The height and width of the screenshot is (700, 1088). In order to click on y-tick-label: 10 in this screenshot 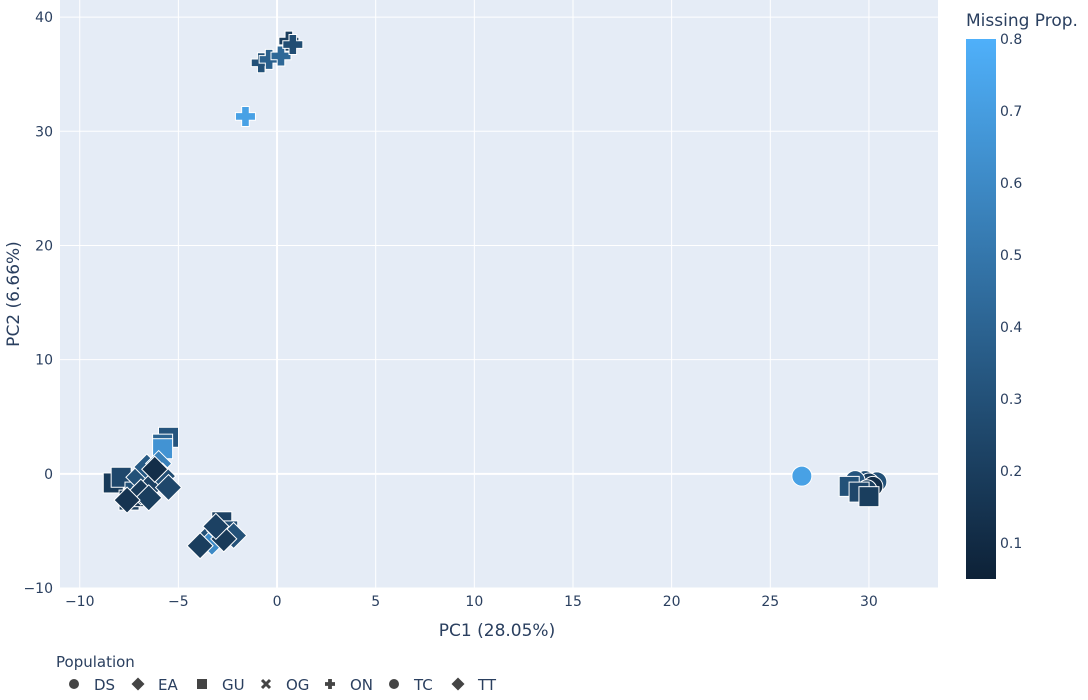, I will do `click(44, 361)`.